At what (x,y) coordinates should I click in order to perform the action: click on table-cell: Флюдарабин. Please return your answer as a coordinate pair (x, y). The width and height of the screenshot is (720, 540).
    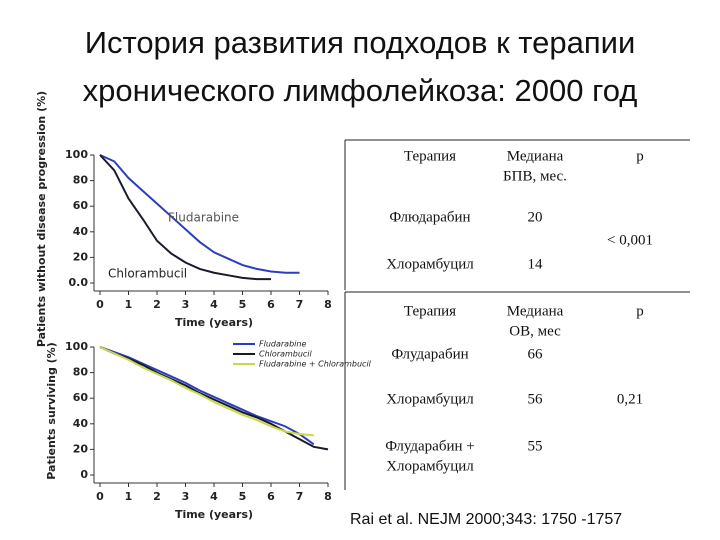
    Looking at the image, I should click on (429, 217).